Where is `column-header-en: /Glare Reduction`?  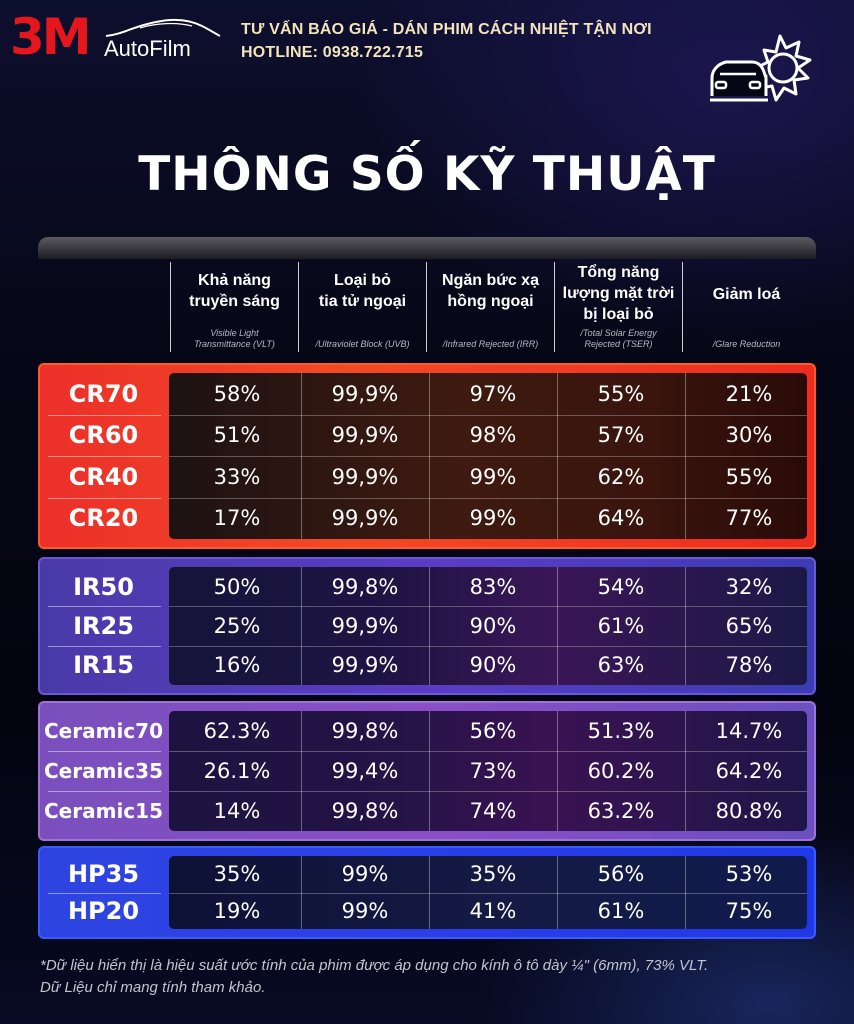 column-header-en: /Glare Reduction is located at coordinates (746, 344).